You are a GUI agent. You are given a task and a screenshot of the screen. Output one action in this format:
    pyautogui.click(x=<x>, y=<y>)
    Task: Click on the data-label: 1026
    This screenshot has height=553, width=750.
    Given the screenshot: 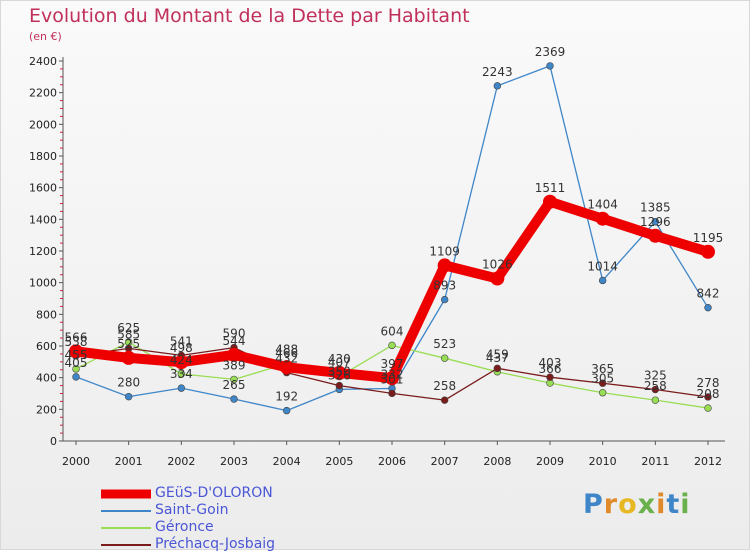 What is the action you would take?
    pyautogui.click(x=497, y=265)
    